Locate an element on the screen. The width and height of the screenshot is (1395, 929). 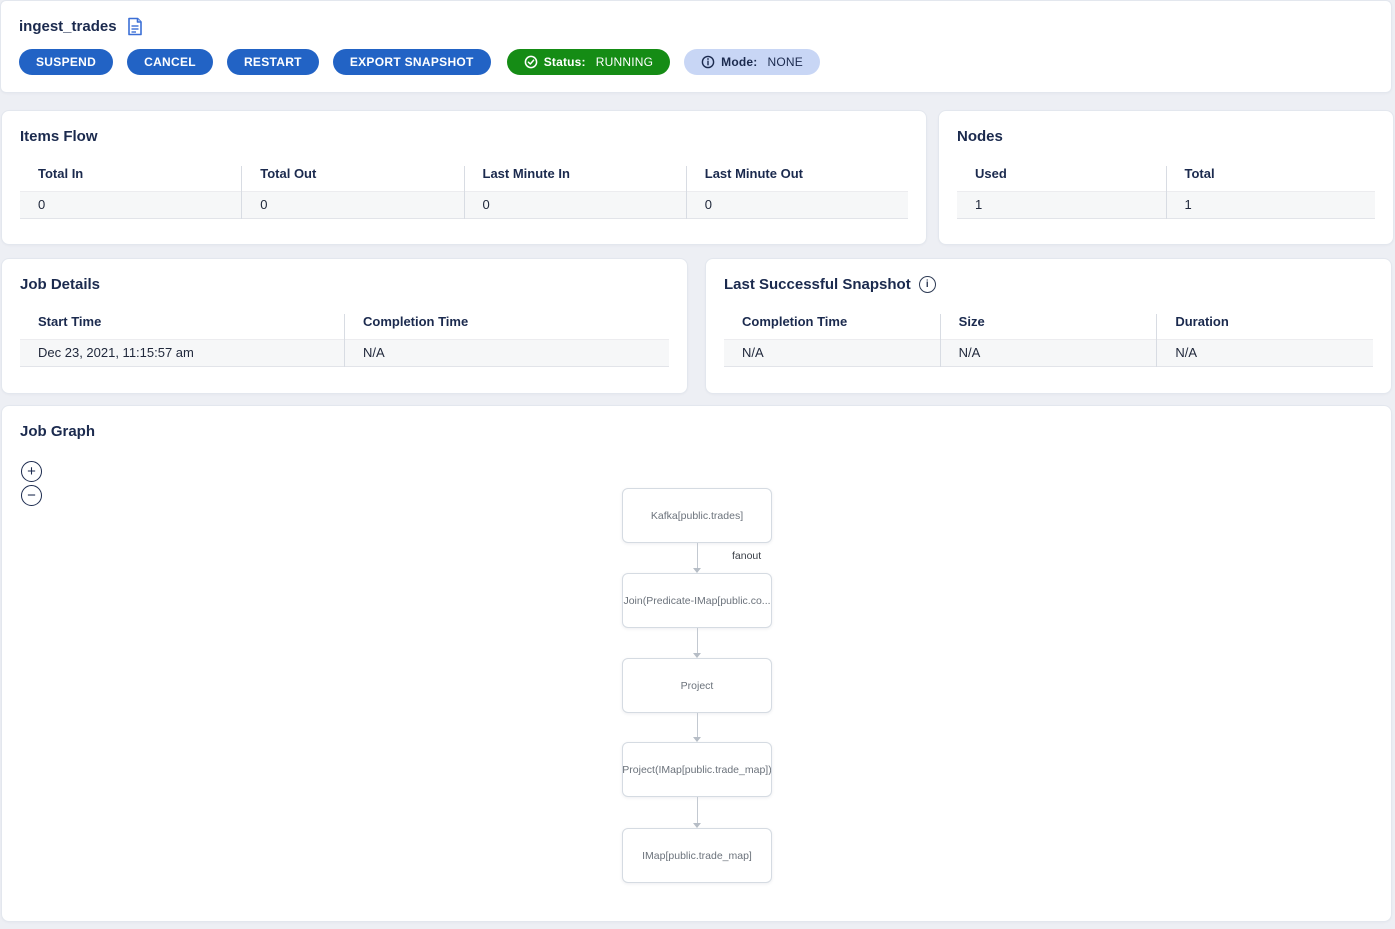
column-total: Total 1 is located at coordinates (1270, 192).